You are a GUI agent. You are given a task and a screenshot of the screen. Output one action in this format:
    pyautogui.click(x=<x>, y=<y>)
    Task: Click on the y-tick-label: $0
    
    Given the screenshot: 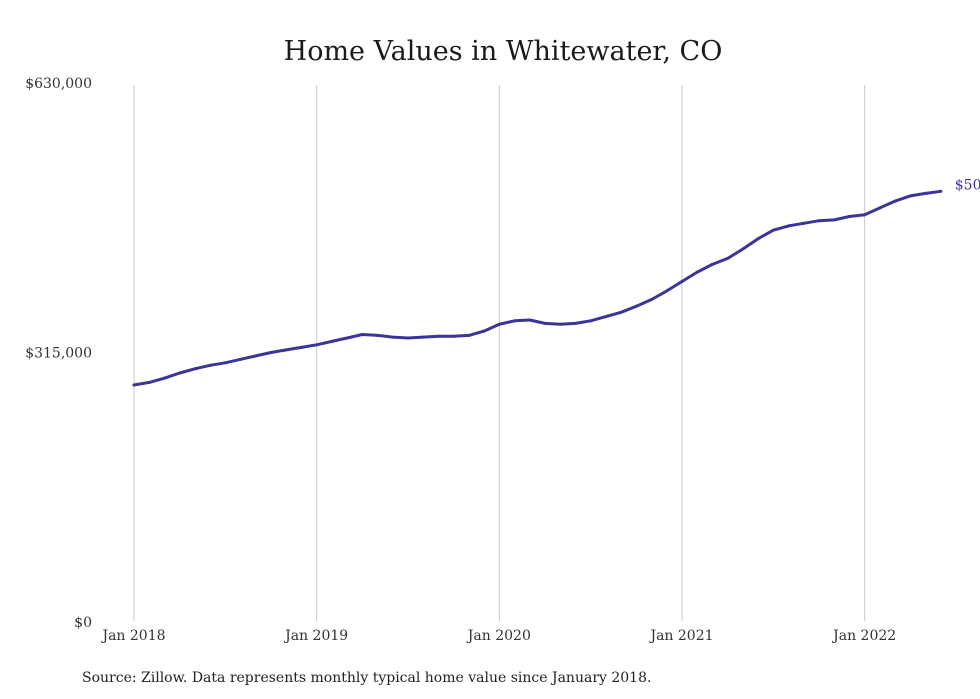 What is the action you would take?
    pyautogui.click(x=83, y=623)
    